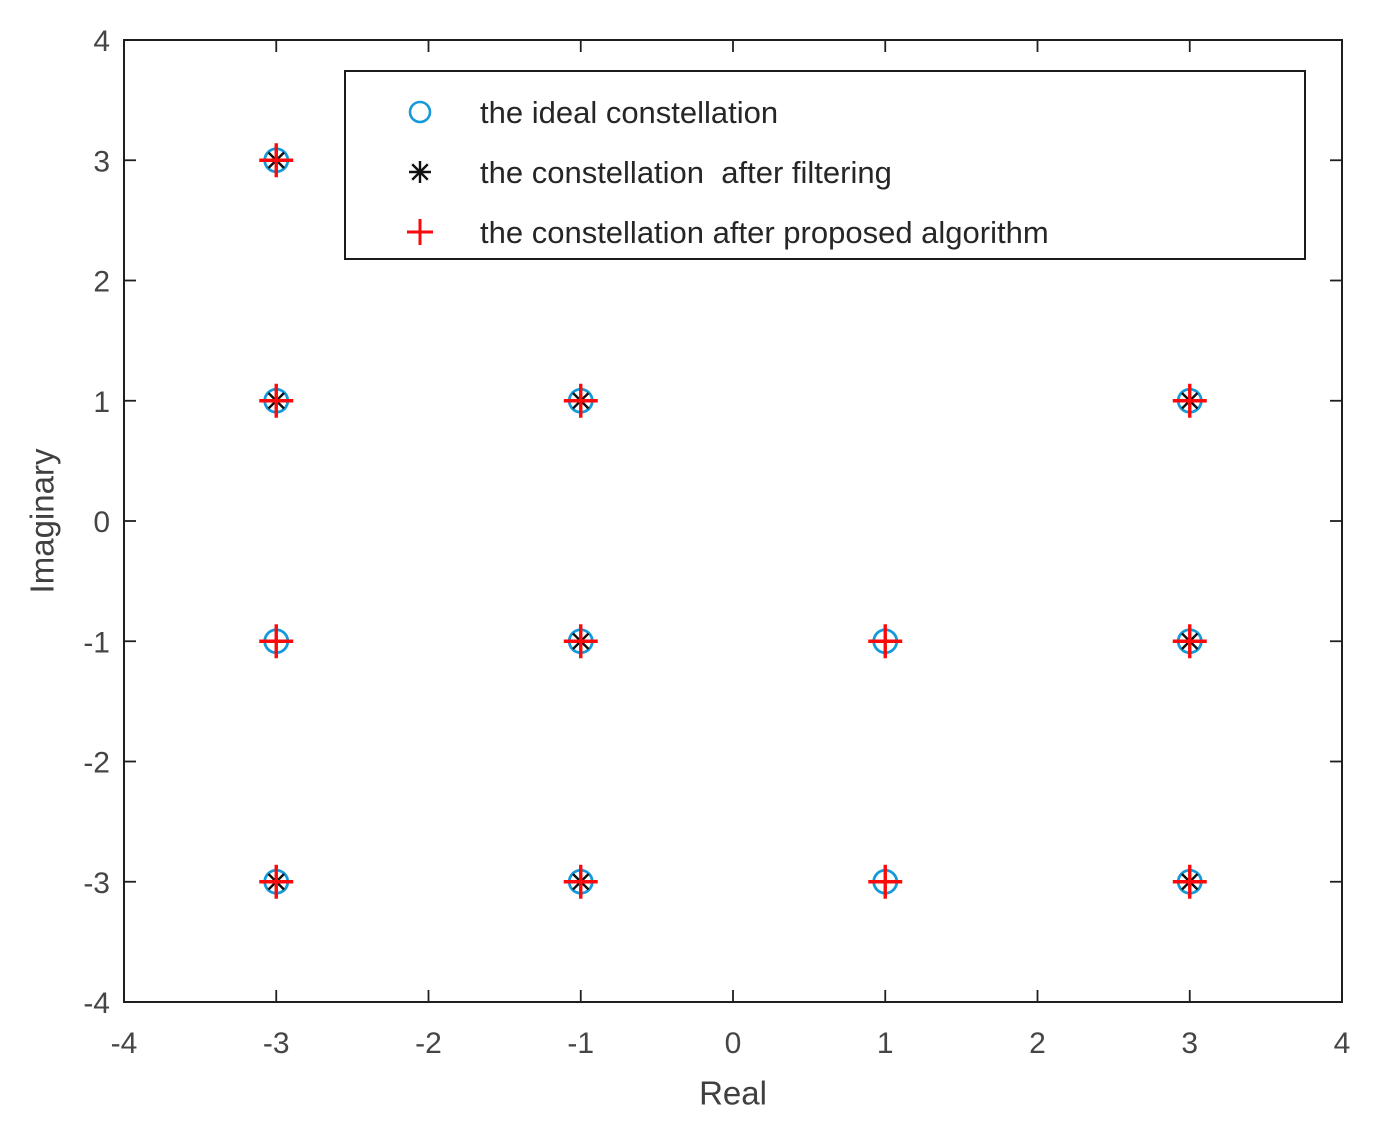 This screenshot has width=1385, height=1132. I want to click on legend-item-filtering: the constellation after filtering, so click(825, 172).